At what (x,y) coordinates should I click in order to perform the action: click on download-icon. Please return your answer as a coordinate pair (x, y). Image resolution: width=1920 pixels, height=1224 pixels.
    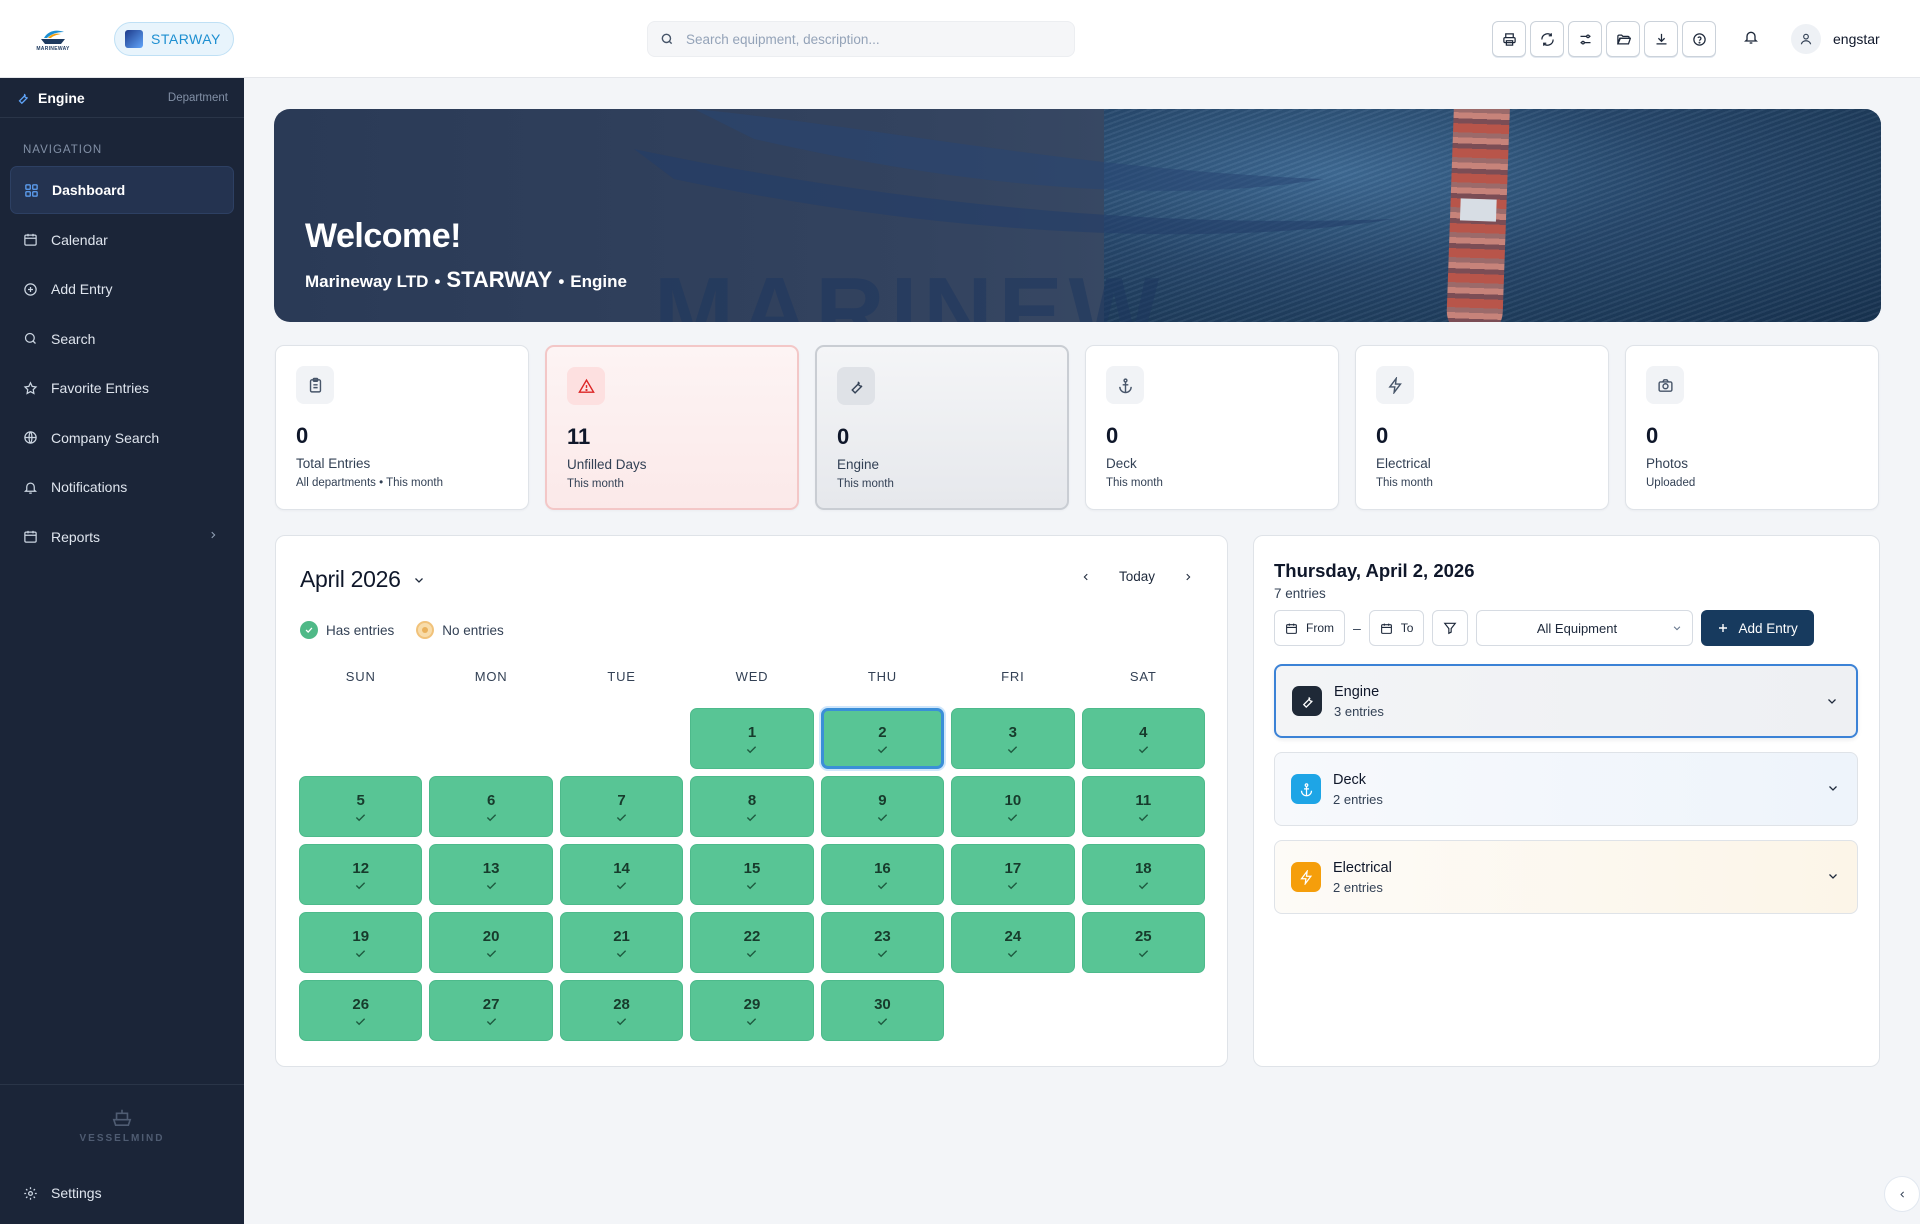
    Looking at the image, I should click on (1661, 38).